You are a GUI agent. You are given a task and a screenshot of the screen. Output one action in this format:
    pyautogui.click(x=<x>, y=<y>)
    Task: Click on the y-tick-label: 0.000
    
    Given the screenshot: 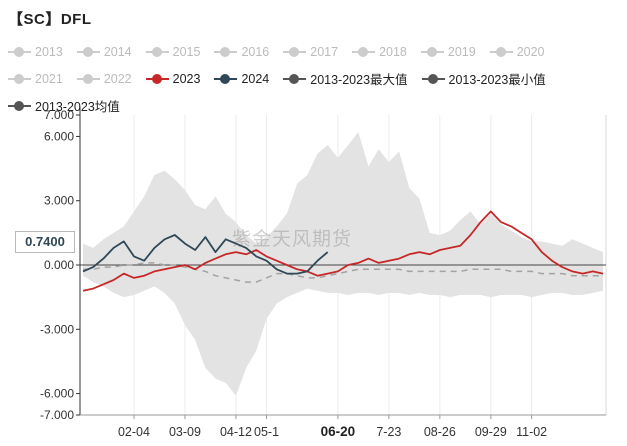 What is the action you would take?
    pyautogui.click(x=59, y=265)
    